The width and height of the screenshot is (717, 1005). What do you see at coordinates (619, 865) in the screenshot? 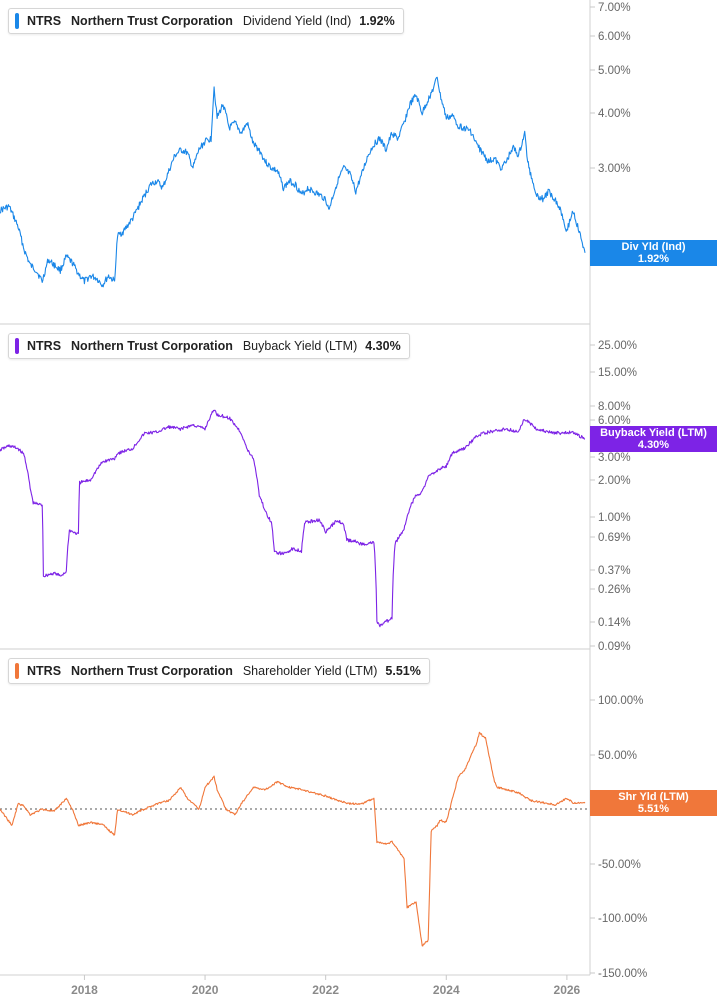
I see `y-tick-label: -50.00%` at bounding box center [619, 865].